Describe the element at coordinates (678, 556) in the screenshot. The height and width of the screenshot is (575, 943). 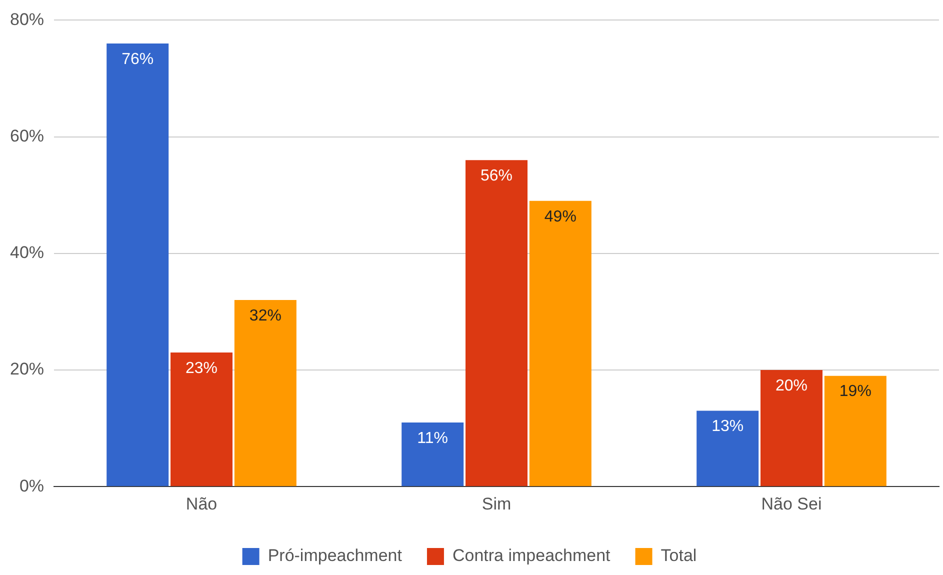
I see `legend-label: Total` at that location.